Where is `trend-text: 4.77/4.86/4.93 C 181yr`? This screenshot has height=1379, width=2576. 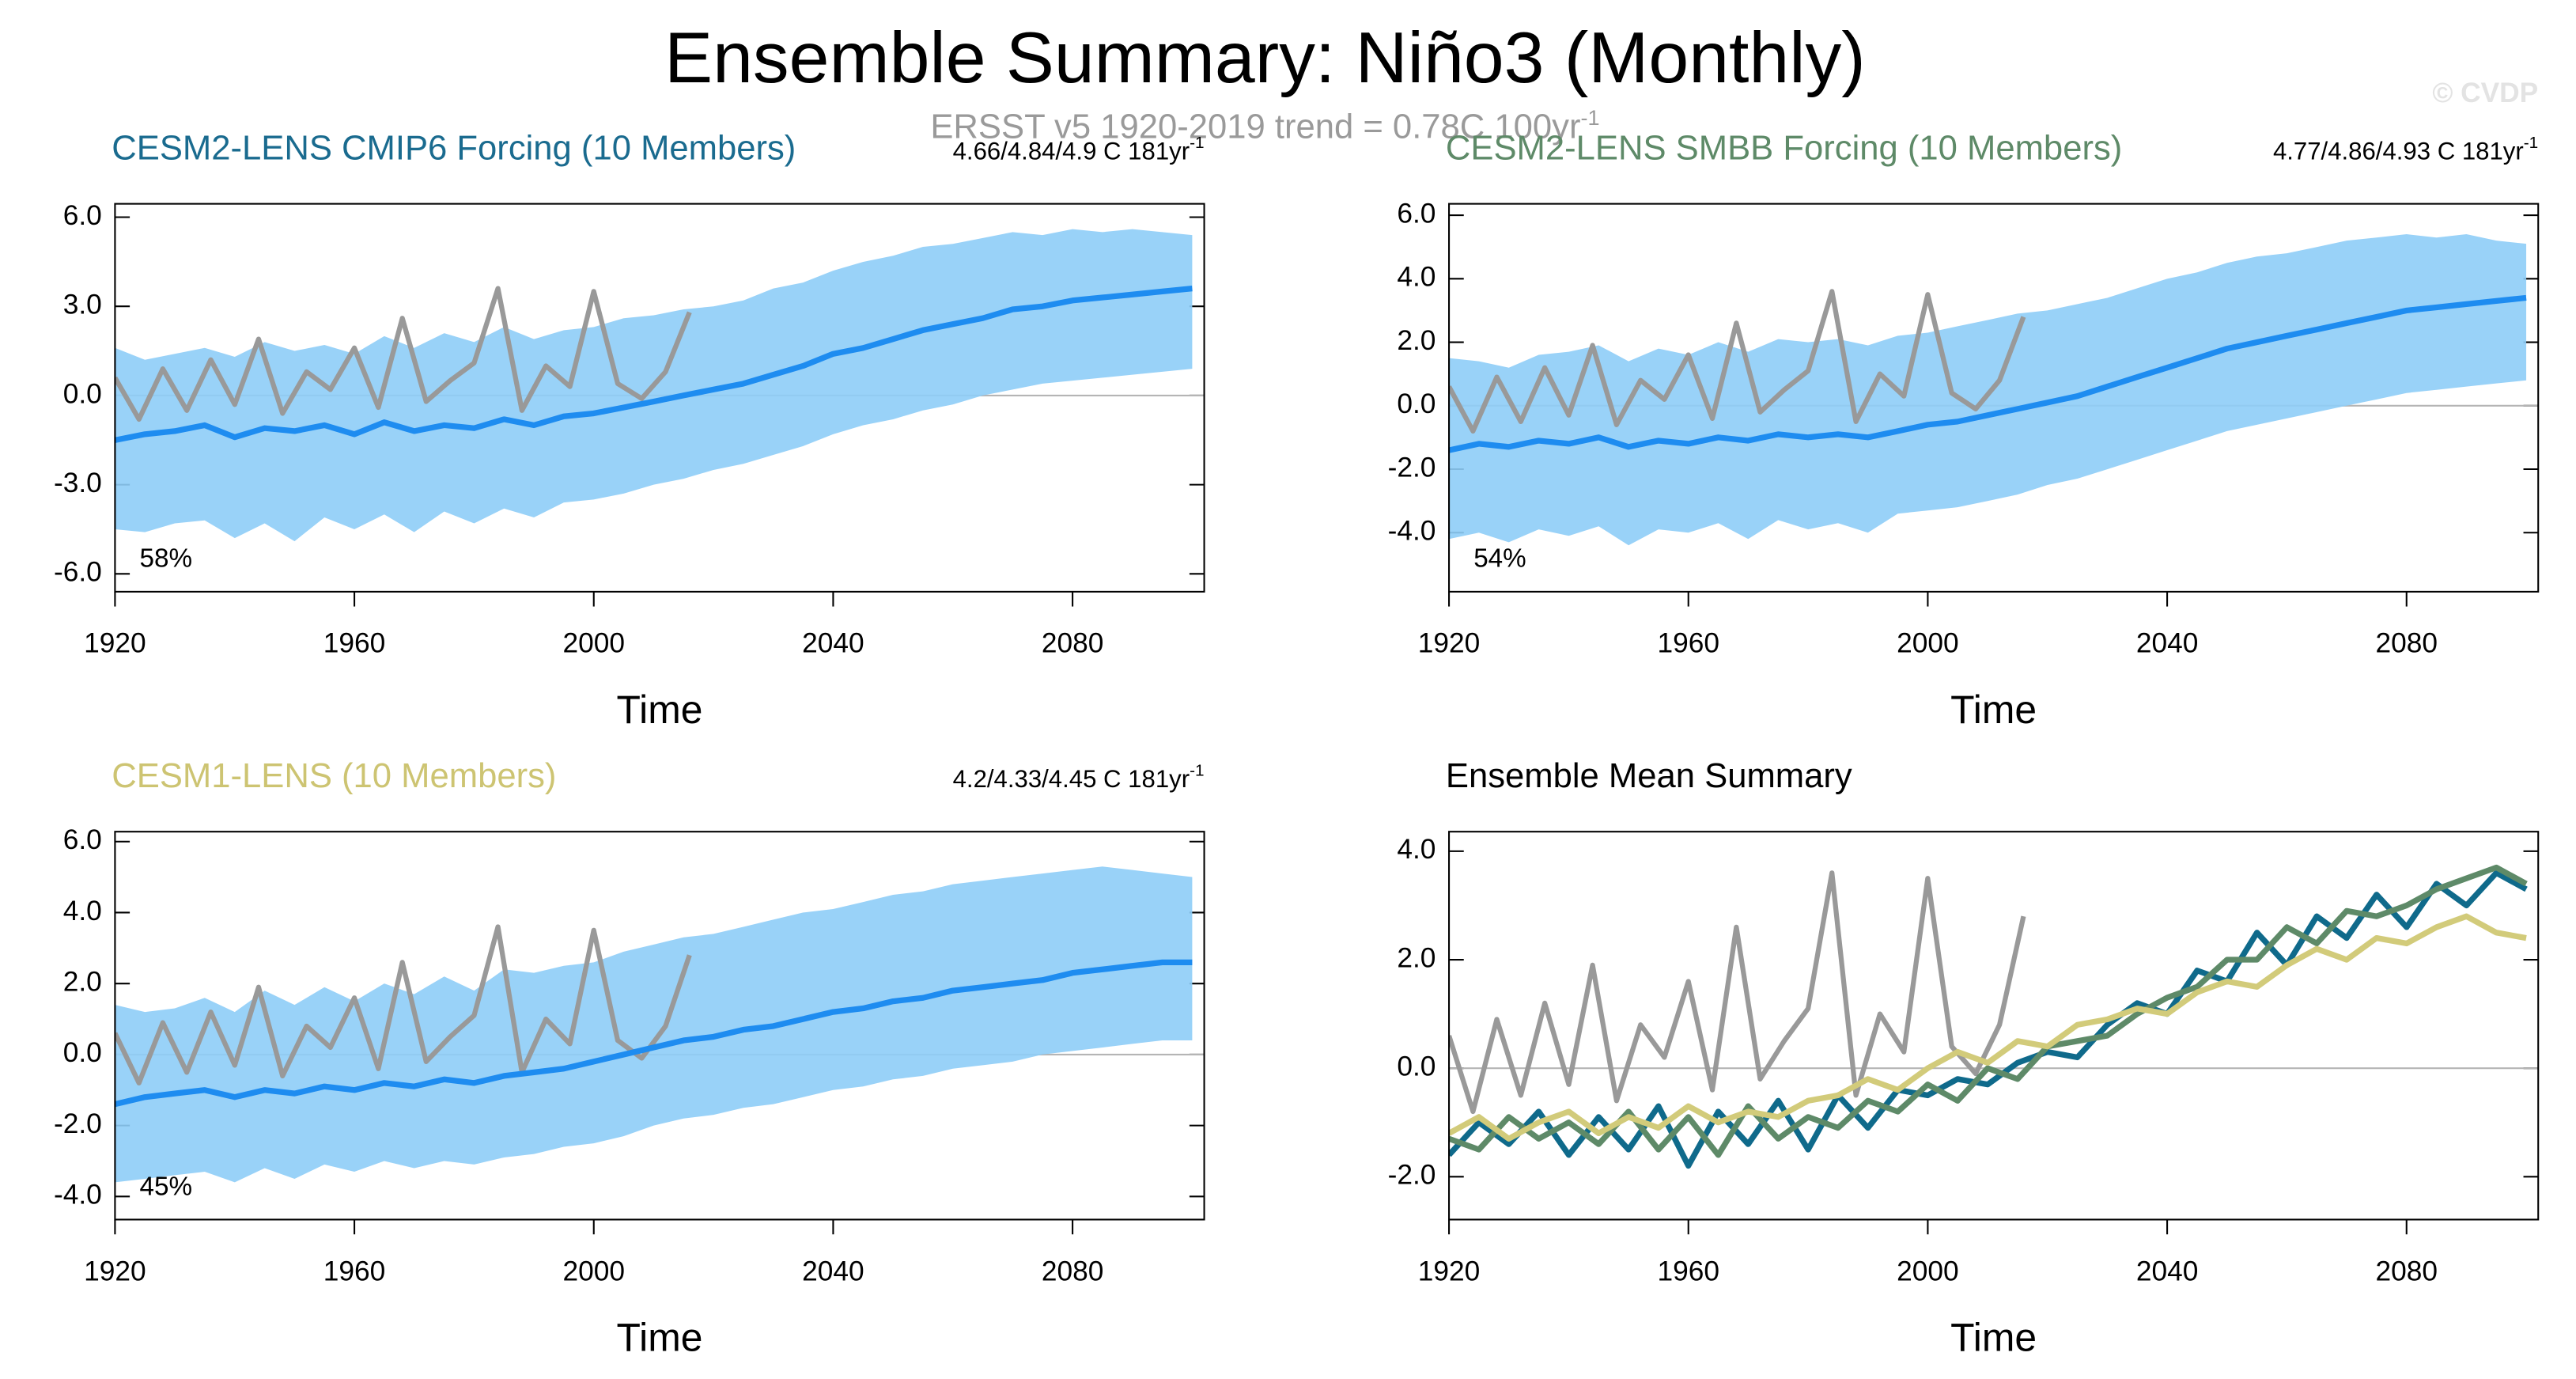
trend-text: 4.77/4.86/4.93 C 181yr is located at coordinates (2399, 151).